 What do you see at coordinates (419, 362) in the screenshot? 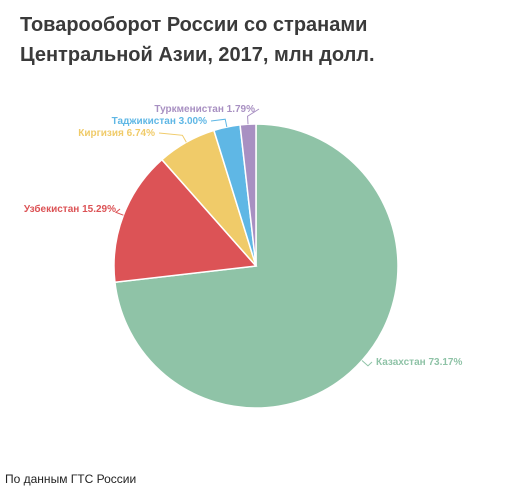
I see `slice-label-1: Казахстан 73.17%` at bounding box center [419, 362].